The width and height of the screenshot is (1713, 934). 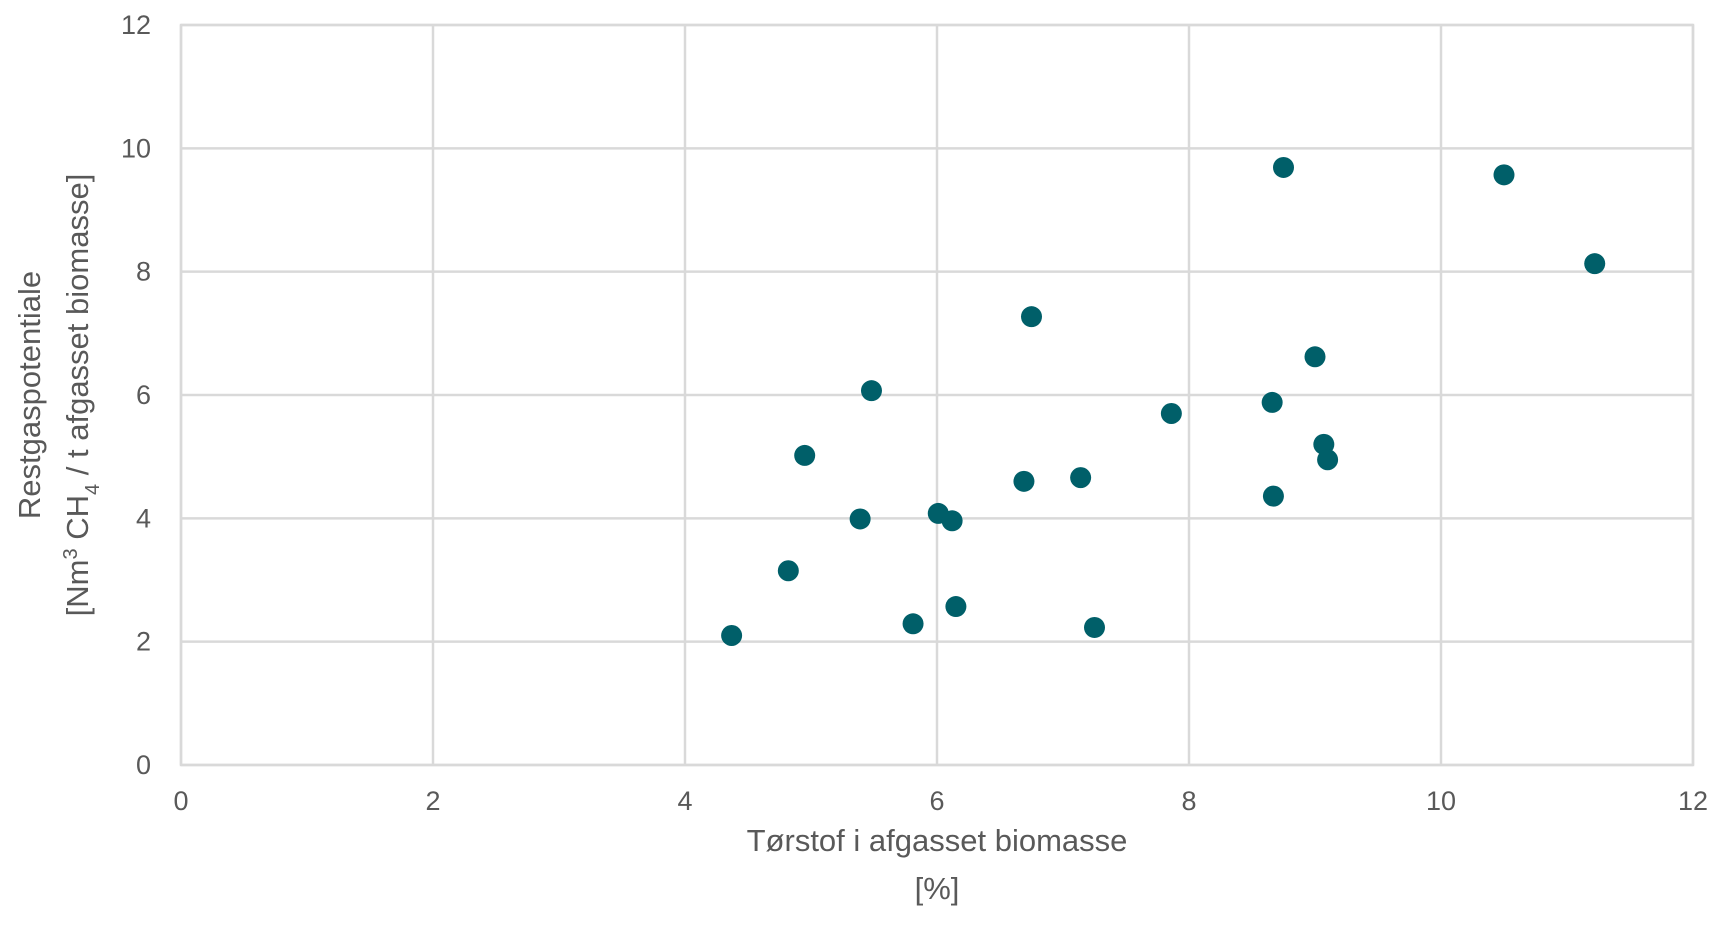 I want to click on x-tick-label: 4, so click(x=684, y=801).